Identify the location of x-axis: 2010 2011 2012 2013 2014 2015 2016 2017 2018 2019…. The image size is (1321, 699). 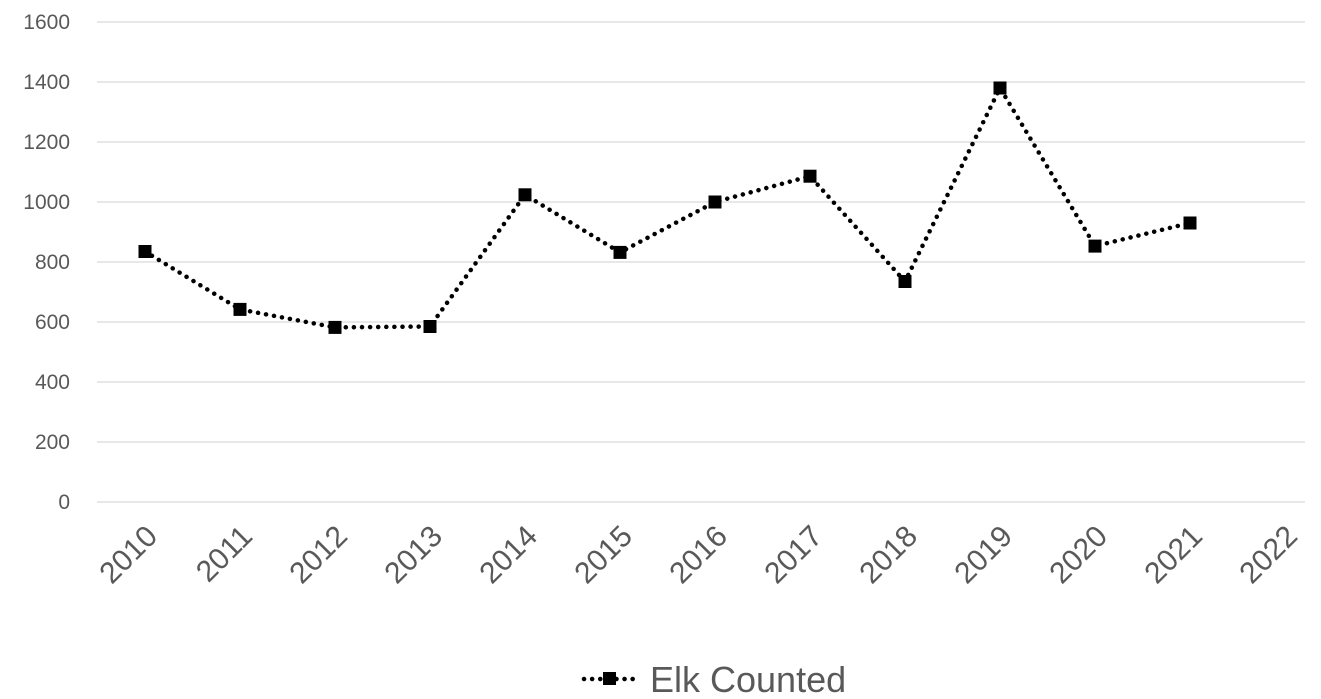
(698, 555).